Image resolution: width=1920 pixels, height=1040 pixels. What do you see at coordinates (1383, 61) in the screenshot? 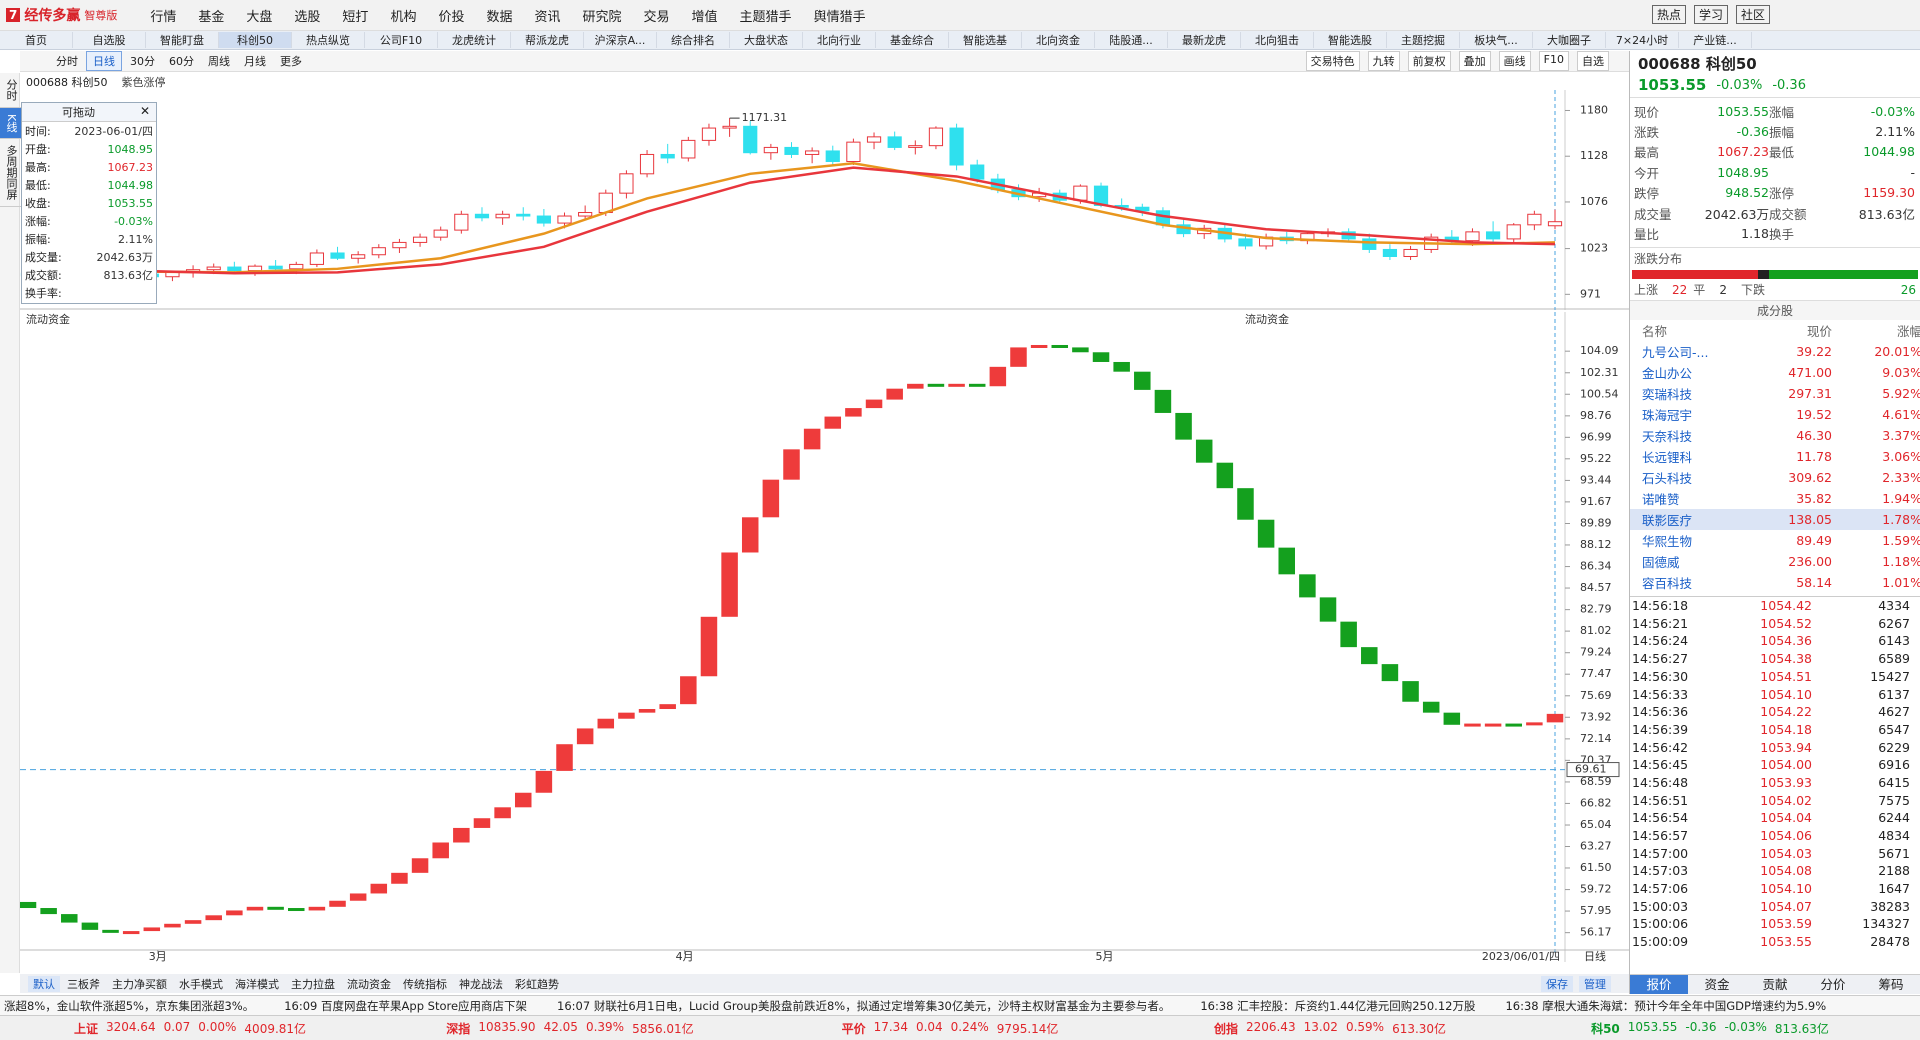
I see `toolbar-button: 九转` at bounding box center [1383, 61].